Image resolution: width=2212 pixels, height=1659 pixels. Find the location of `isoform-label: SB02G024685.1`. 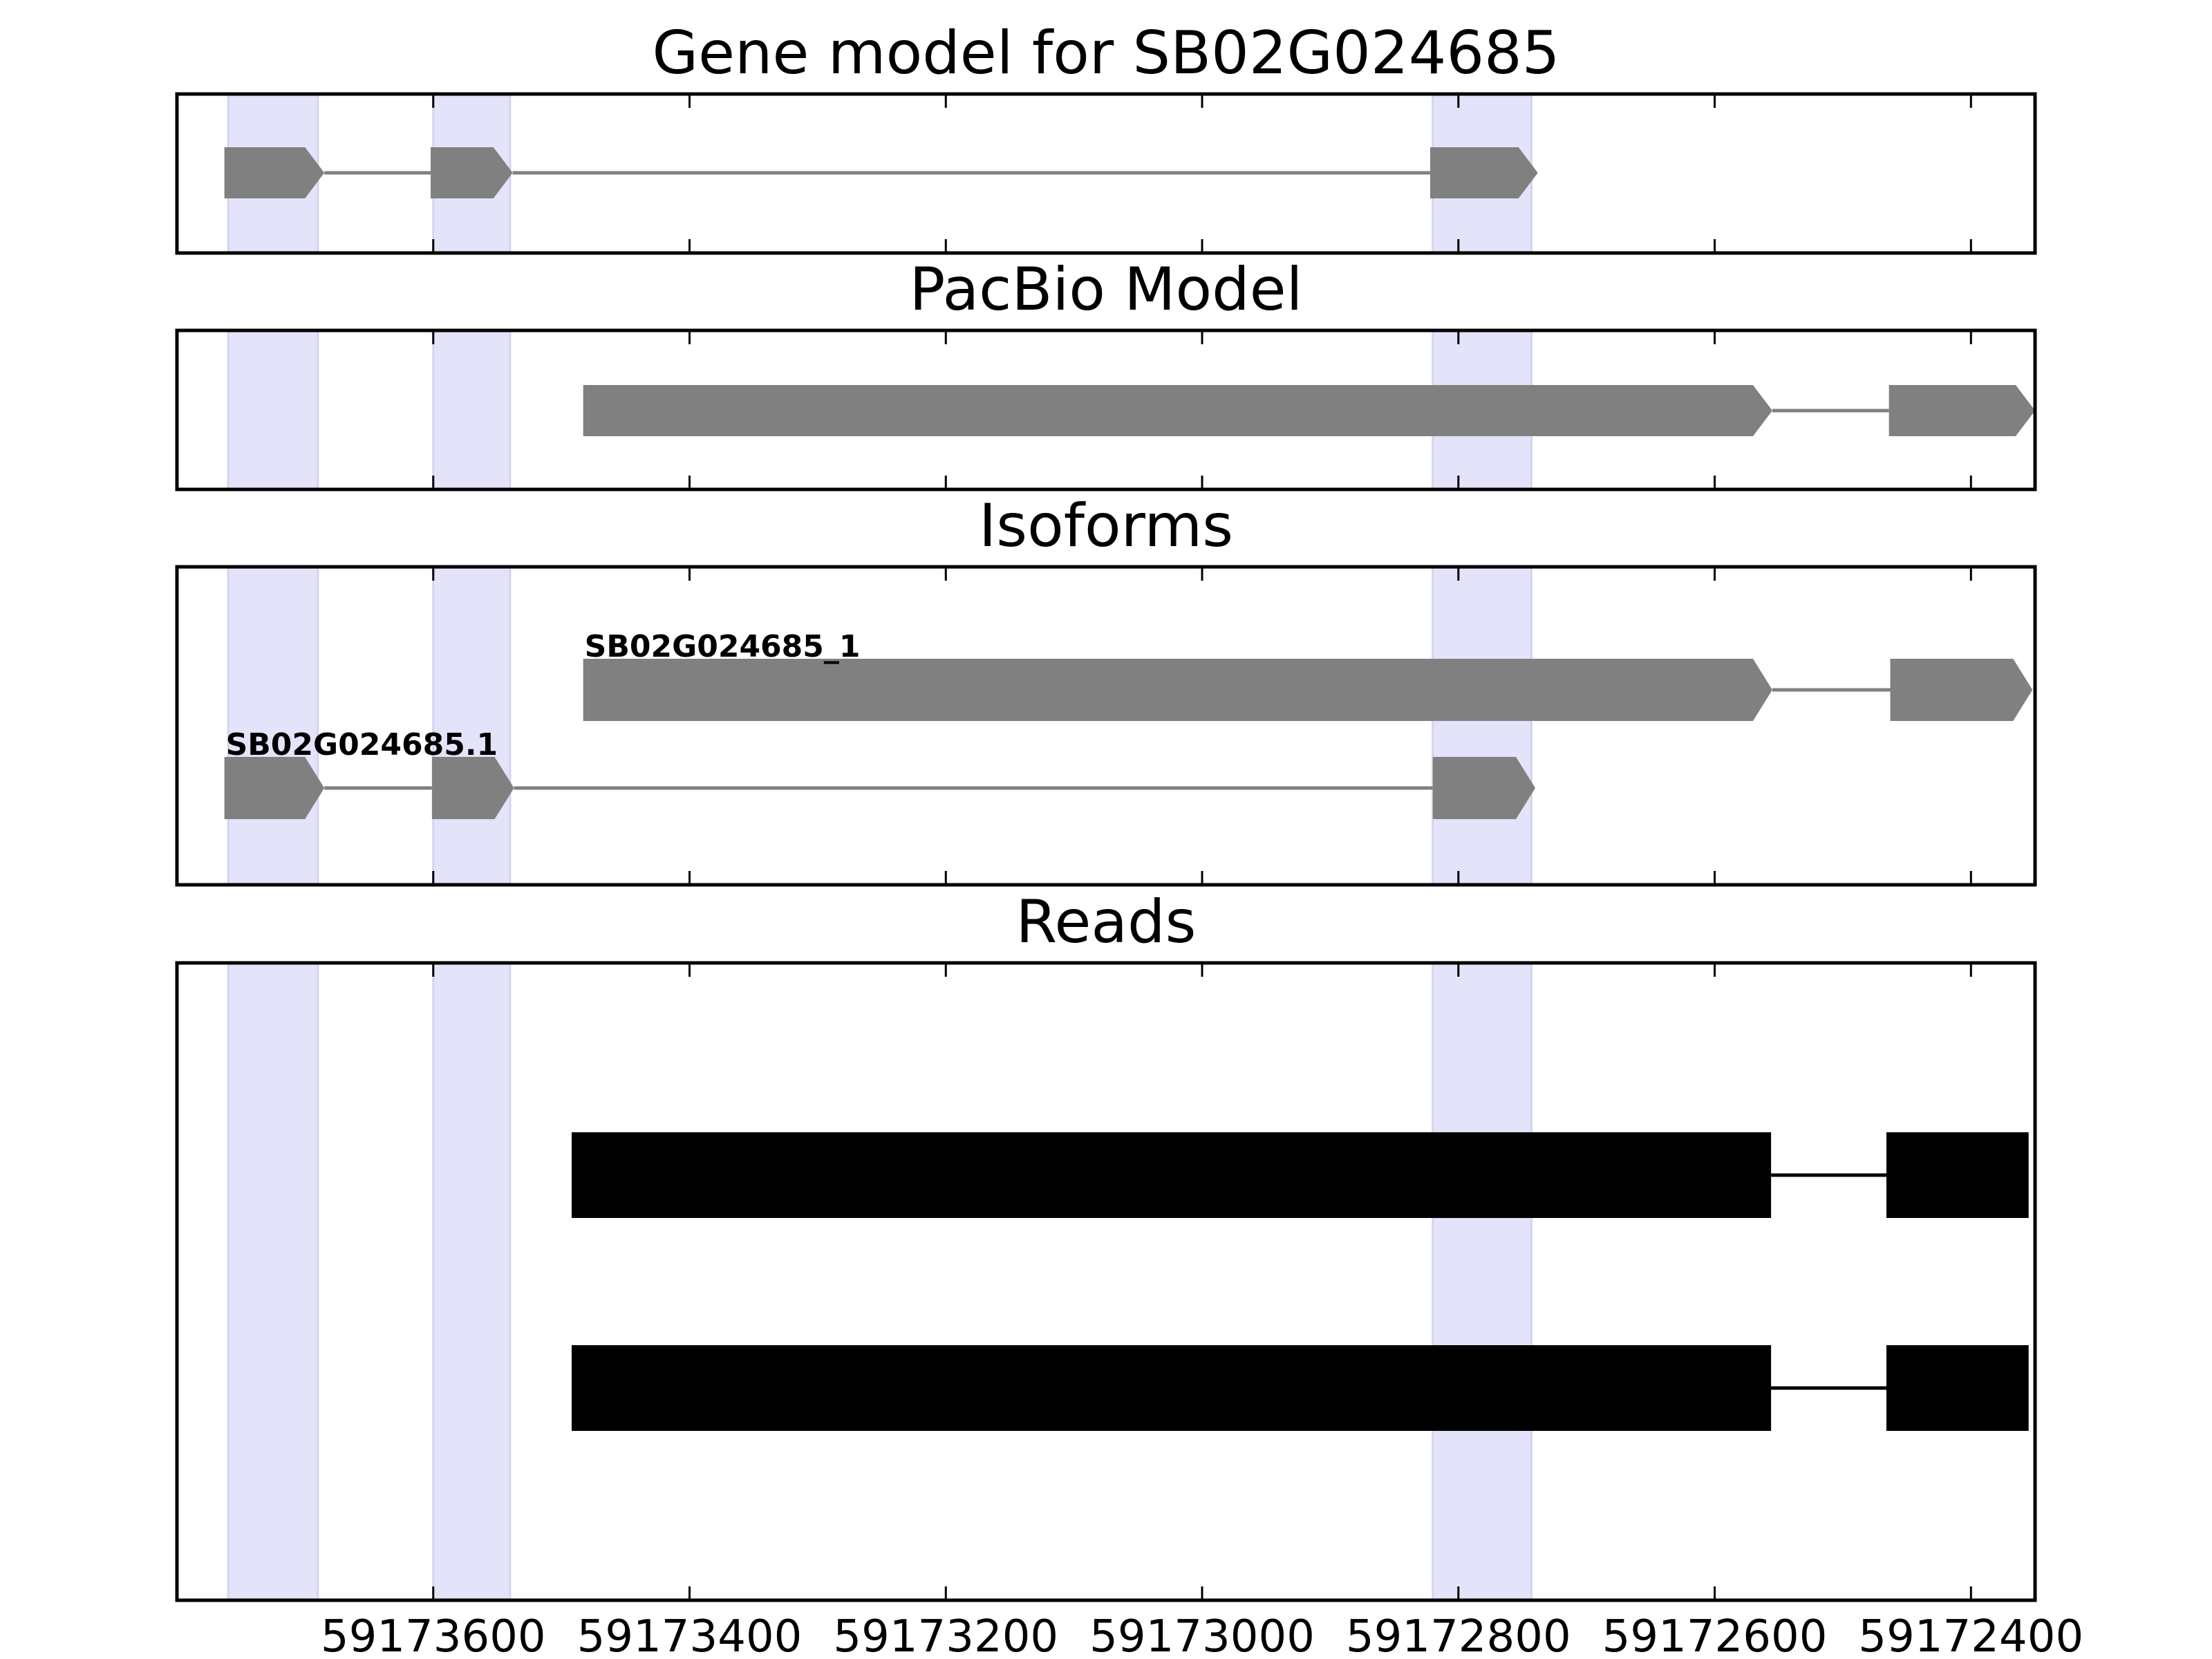

isoform-label: SB02G024685.1 is located at coordinates (362, 744).